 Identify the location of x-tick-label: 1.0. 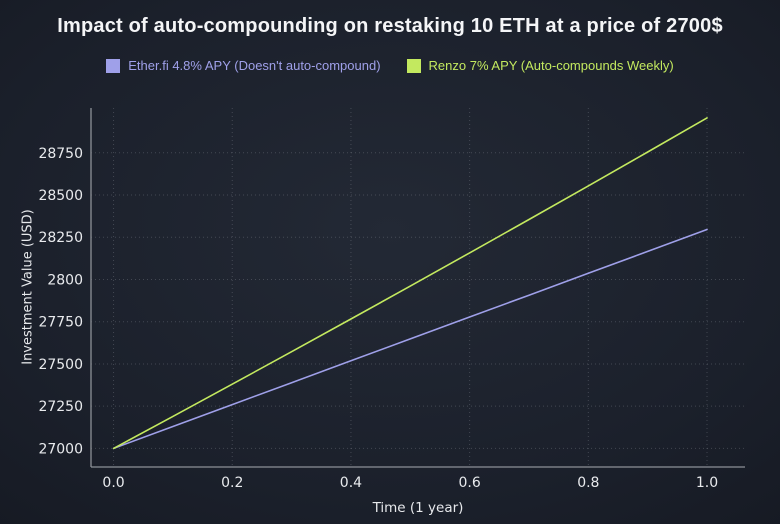
(707, 483).